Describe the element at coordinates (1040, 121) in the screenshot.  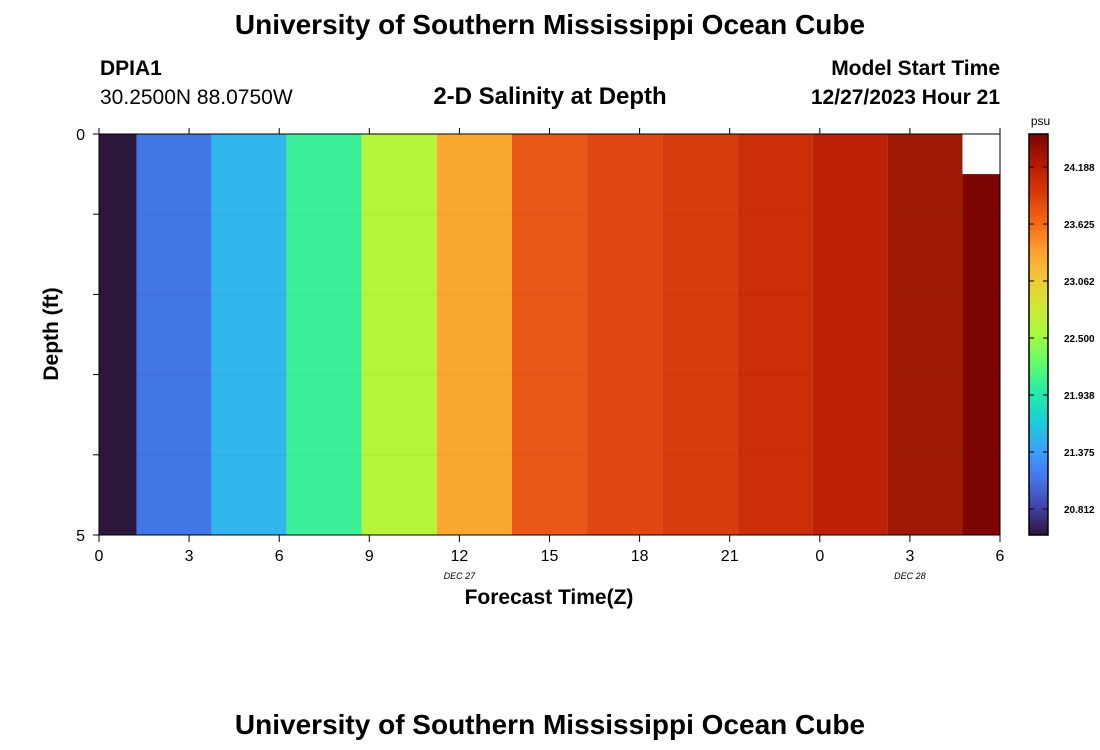
I see `colorbar-unit: psu` at that location.